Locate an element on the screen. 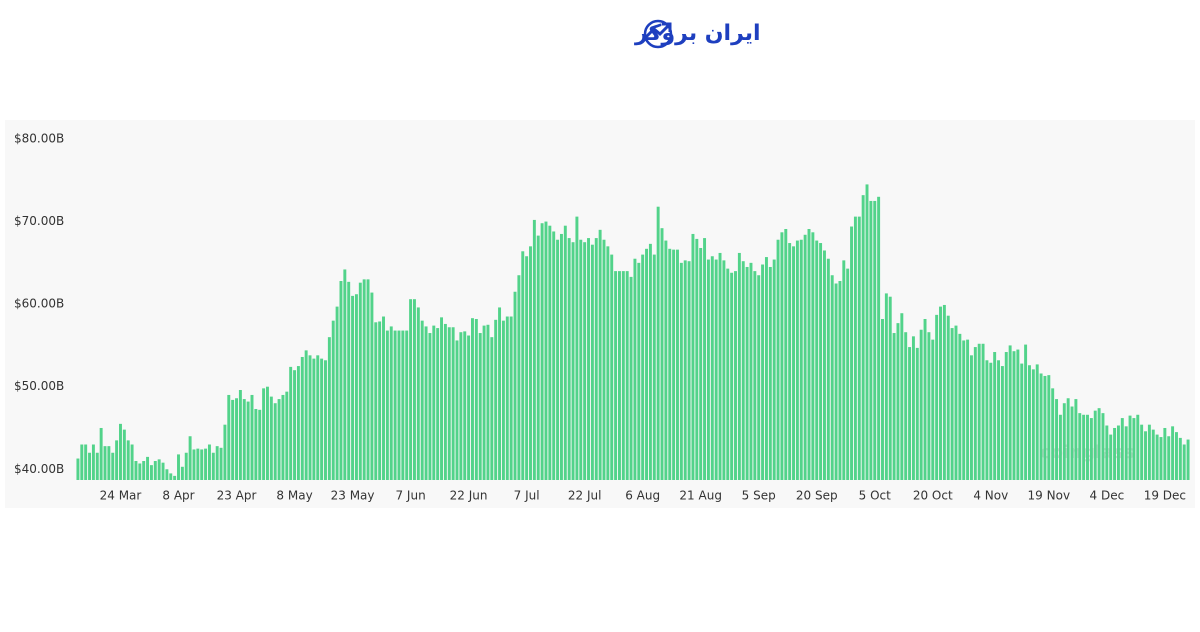  y-tick-label: $80.00B is located at coordinates (39, 139).